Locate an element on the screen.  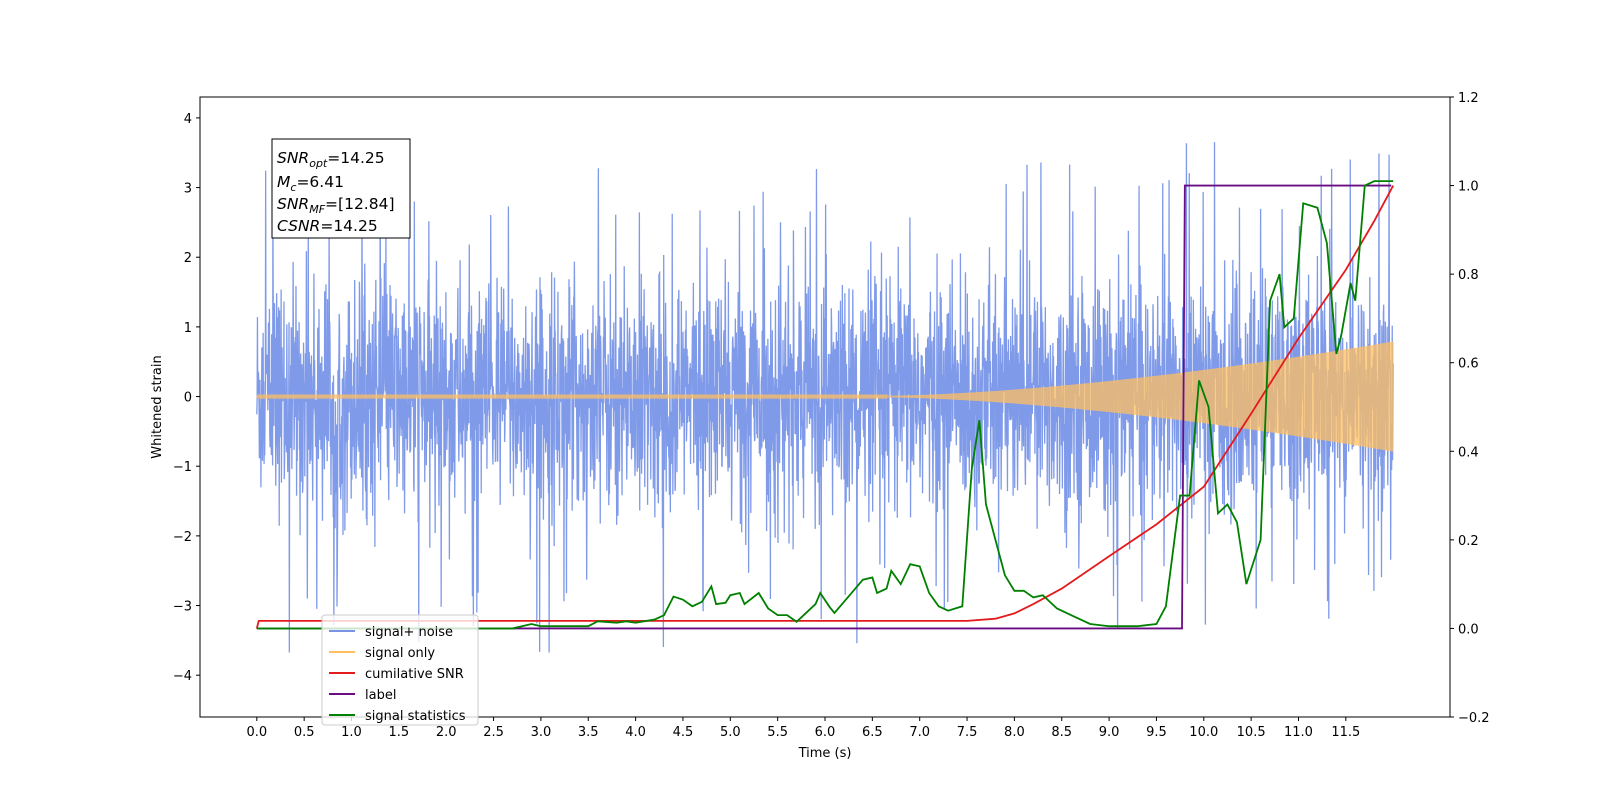
annotation-csnr: CSNR=14.25 is located at coordinates (327, 226).